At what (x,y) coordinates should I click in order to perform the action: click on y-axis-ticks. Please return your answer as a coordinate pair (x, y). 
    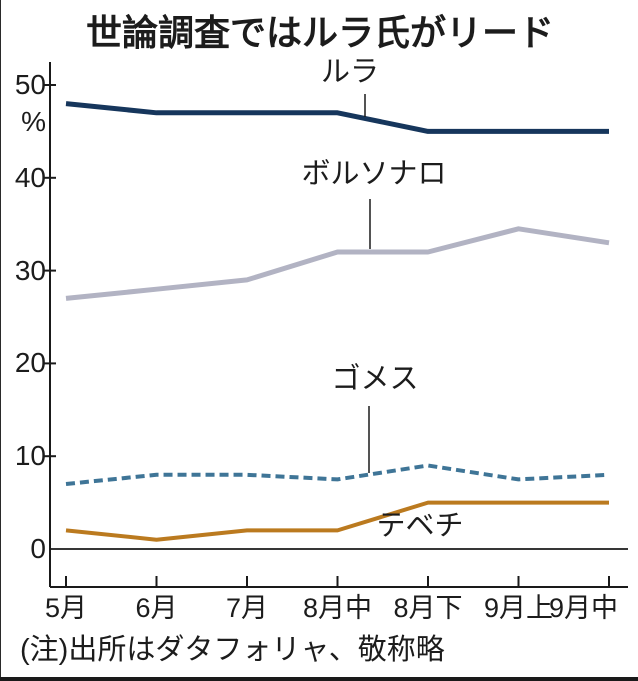
    Looking at the image, I should click on (49, 271).